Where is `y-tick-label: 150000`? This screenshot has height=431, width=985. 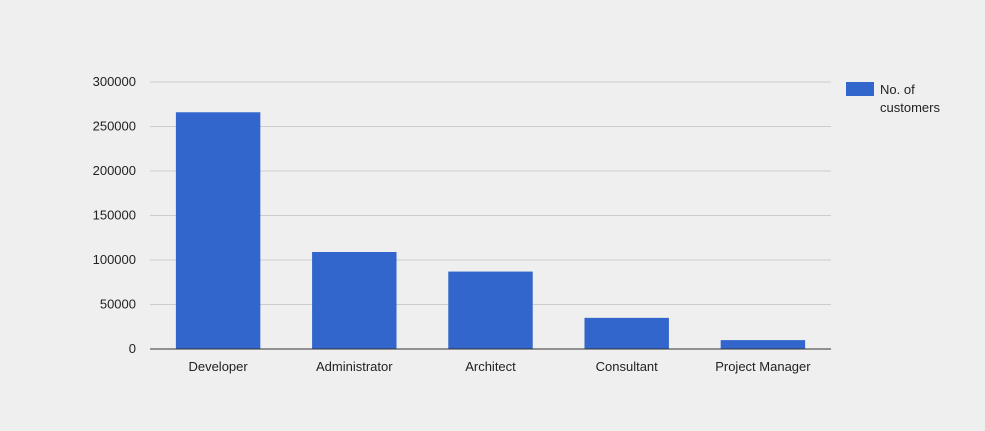 y-tick-label: 150000 is located at coordinates (114, 215).